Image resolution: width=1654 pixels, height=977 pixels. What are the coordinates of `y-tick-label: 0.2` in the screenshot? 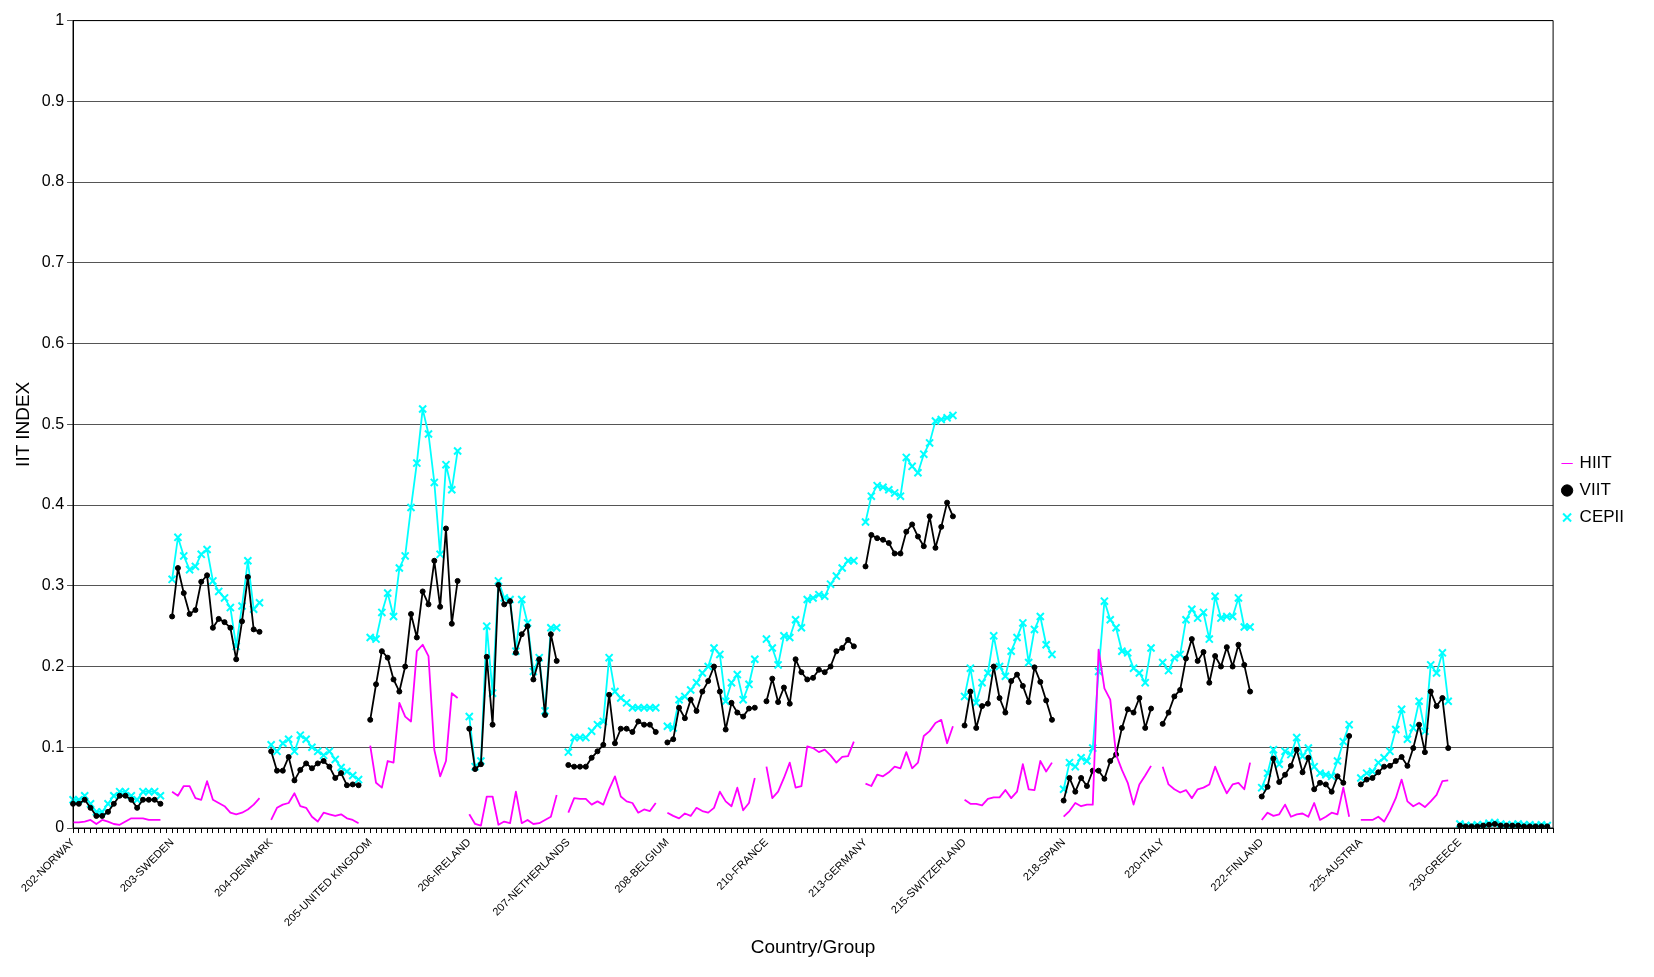 It's located at (53, 665).